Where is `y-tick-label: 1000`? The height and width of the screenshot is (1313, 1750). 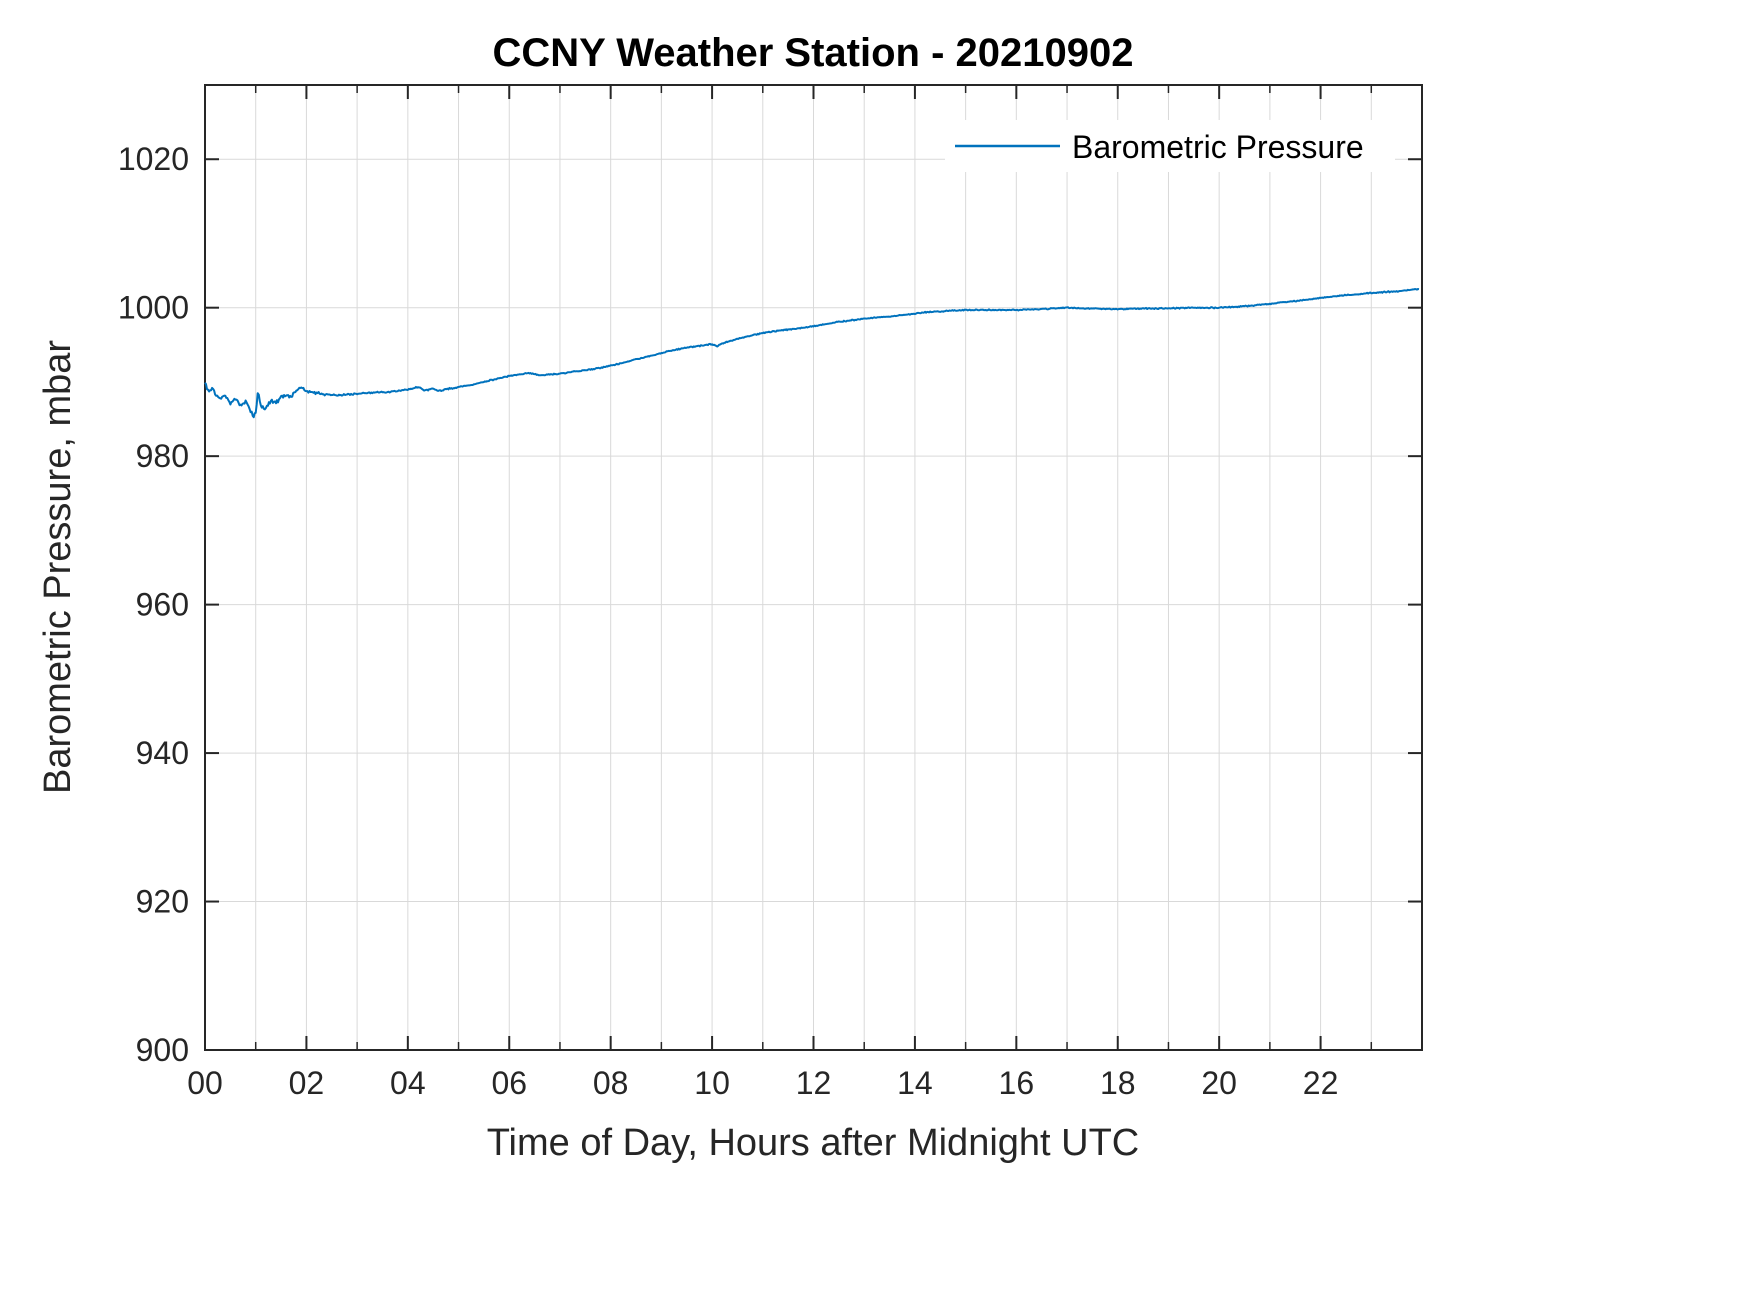 y-tick-label: 1000 is located at coordinates (153, 308).